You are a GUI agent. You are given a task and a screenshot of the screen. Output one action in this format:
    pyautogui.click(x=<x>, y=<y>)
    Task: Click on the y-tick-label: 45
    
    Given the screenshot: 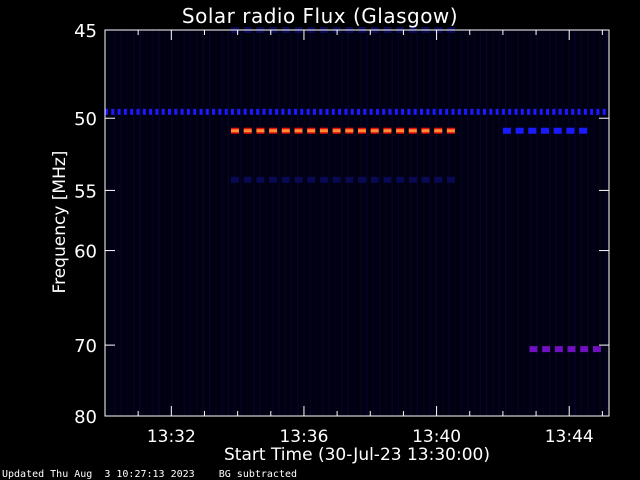 What is the action you would take?
    pyautogui.click(x=85, y=31)
    